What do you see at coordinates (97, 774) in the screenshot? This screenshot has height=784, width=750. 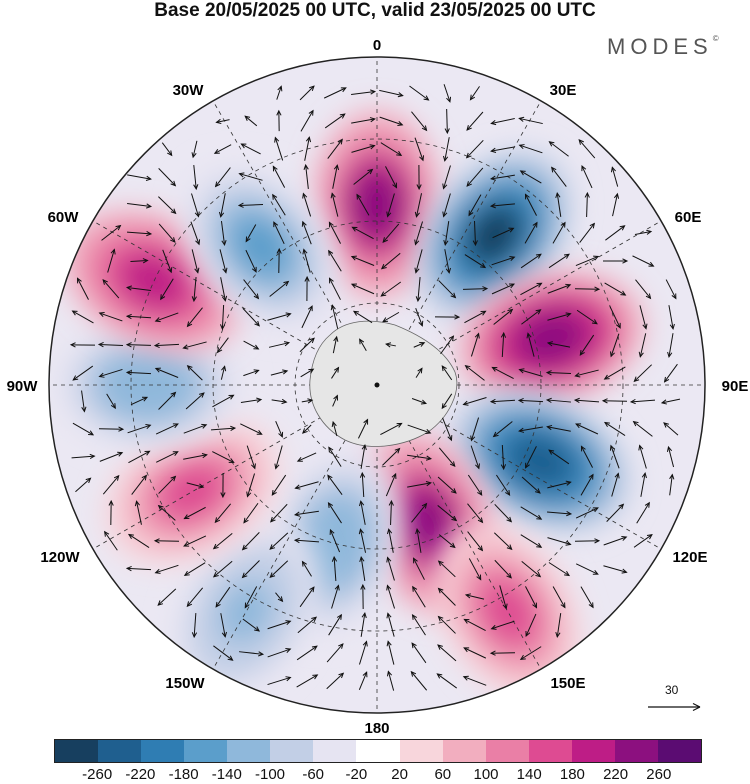 I see `colorbar-tick: -260` at bounding box center [97, 774].